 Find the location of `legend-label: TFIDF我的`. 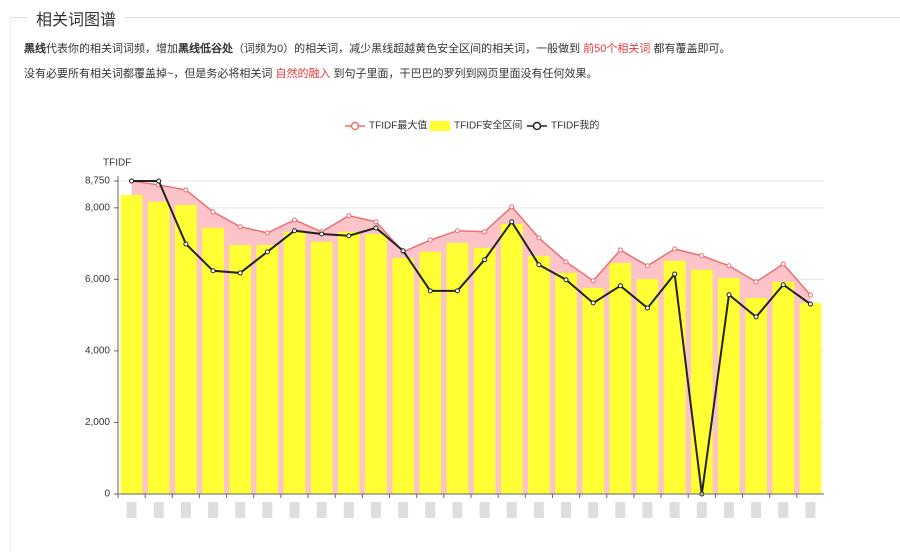

legend-label: TFIDF我的 is located at coordinates (575, 125).